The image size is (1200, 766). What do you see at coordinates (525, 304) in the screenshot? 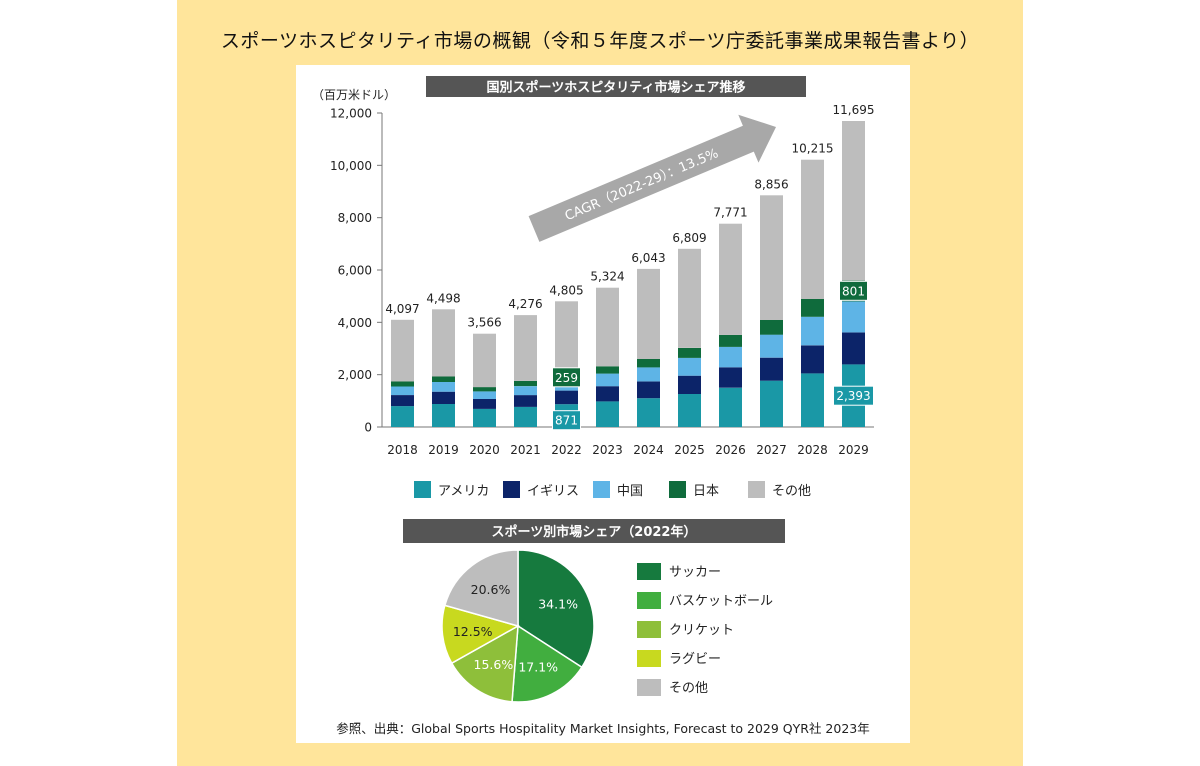
I see `bar-total-label: 4,276` at bounding box center [525, 304].